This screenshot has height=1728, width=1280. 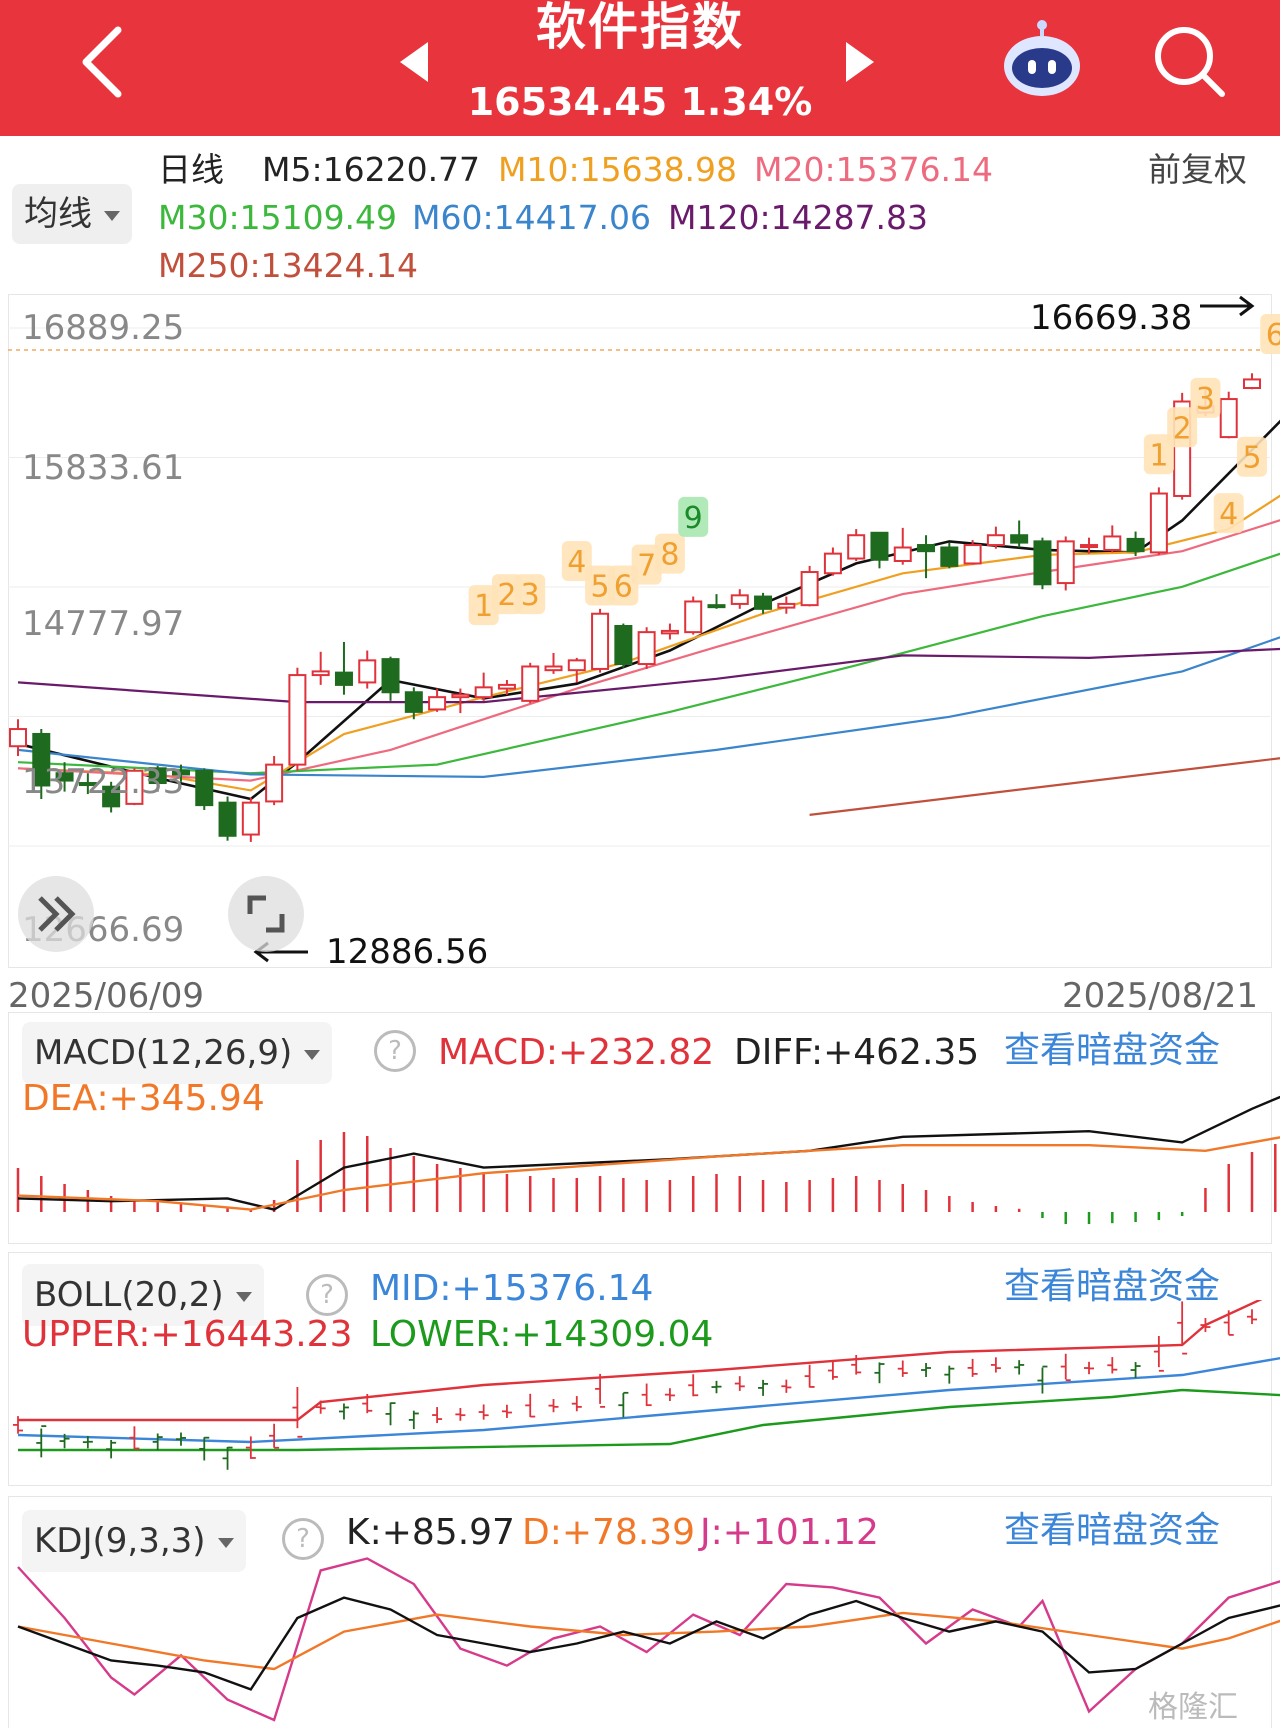 I want to click on page-title: 软件指数, so click(x=640, y=28).